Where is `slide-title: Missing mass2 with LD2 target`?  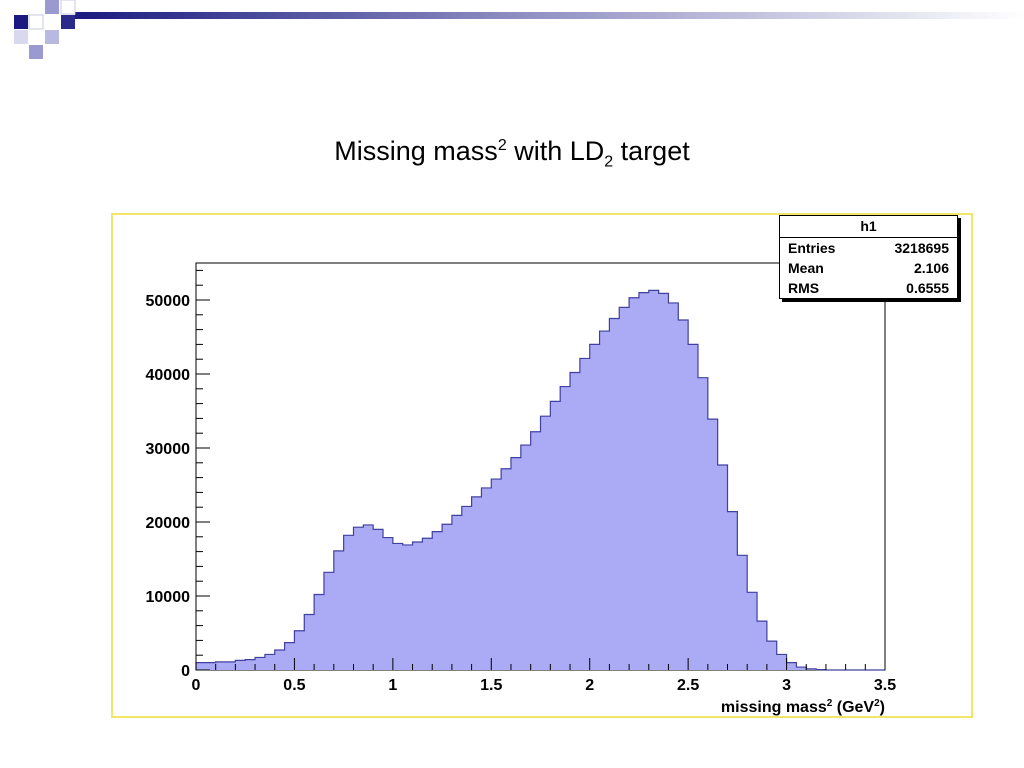
slide-title: Missing mass2 with LD2 target is located at coordinates (512, 153).